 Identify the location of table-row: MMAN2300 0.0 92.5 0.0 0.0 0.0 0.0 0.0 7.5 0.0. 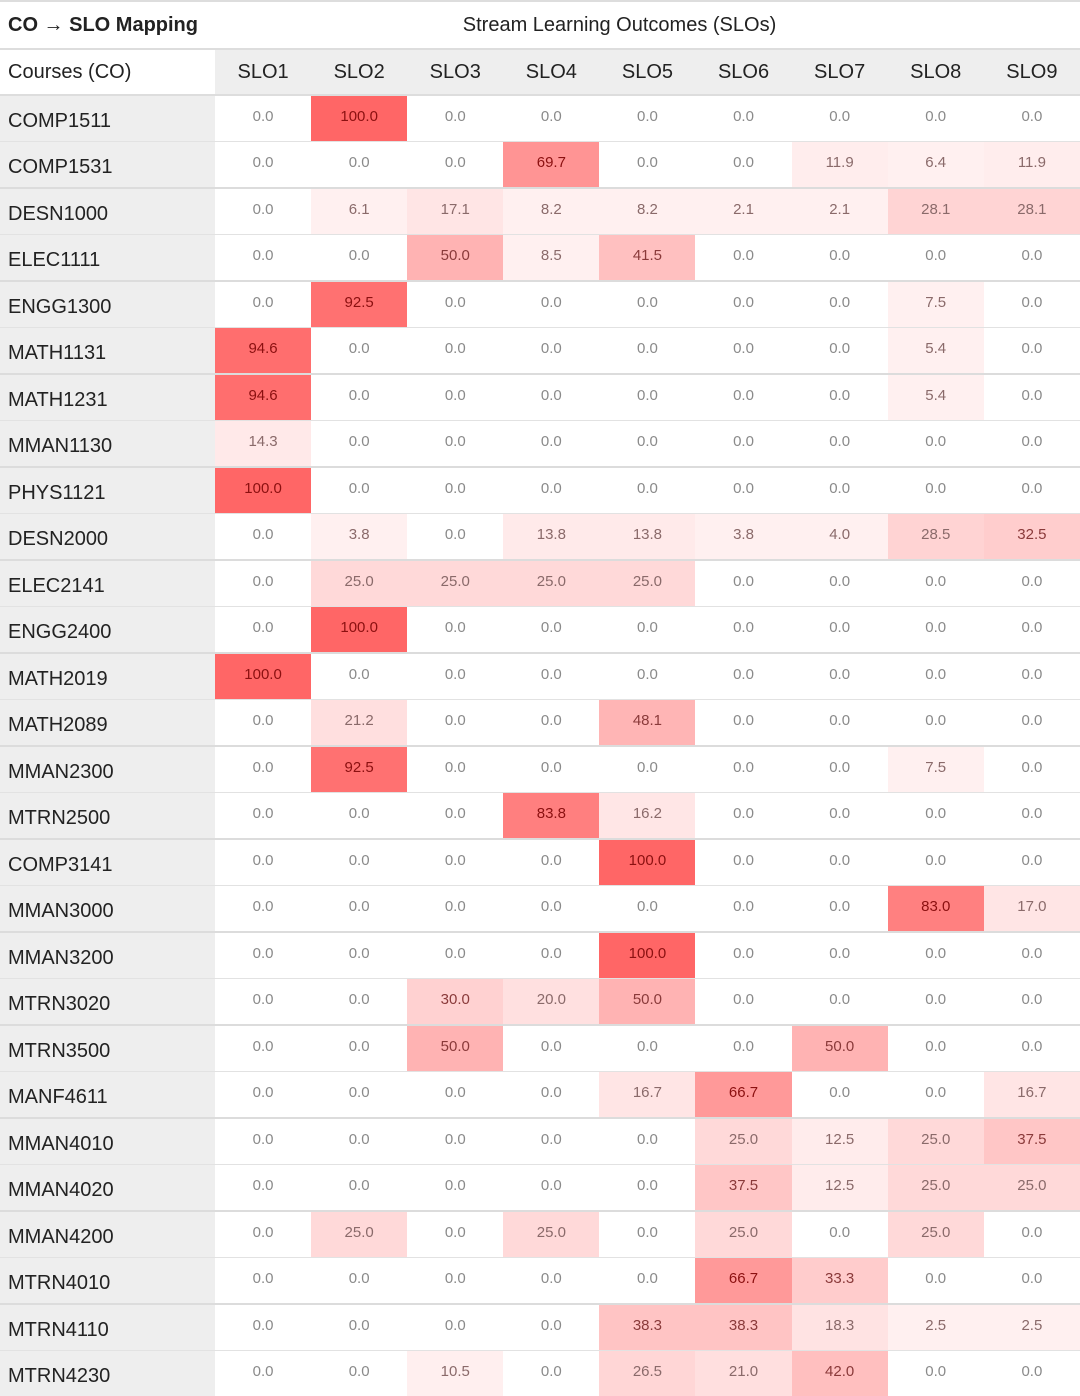
(540, 769).